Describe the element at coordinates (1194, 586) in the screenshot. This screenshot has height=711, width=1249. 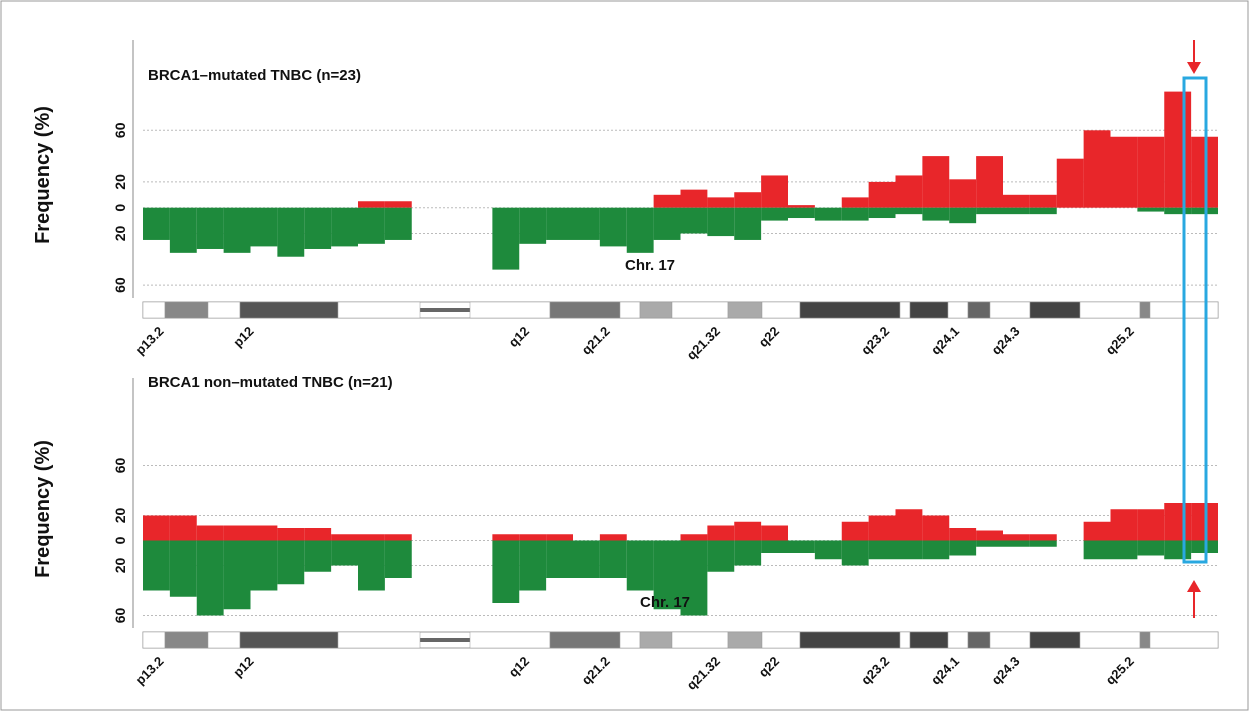
I see `arrow-head` at that location.